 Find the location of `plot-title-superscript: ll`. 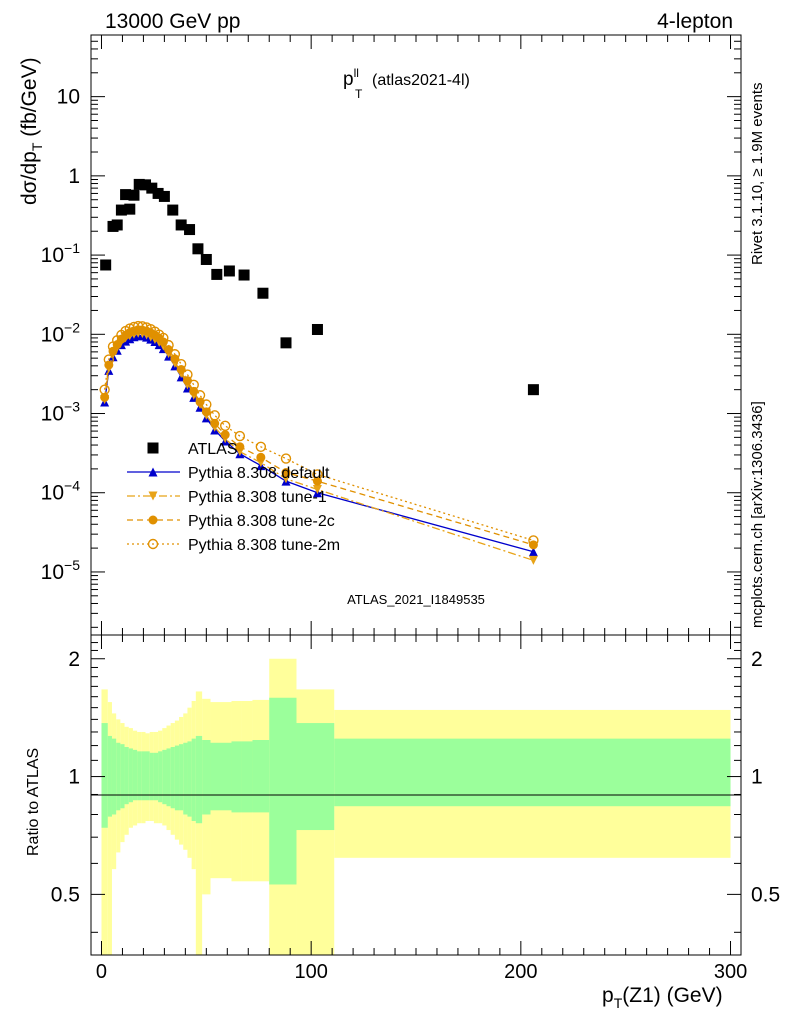

plot-title-superscript: ll is located at coordinates (356, 73).